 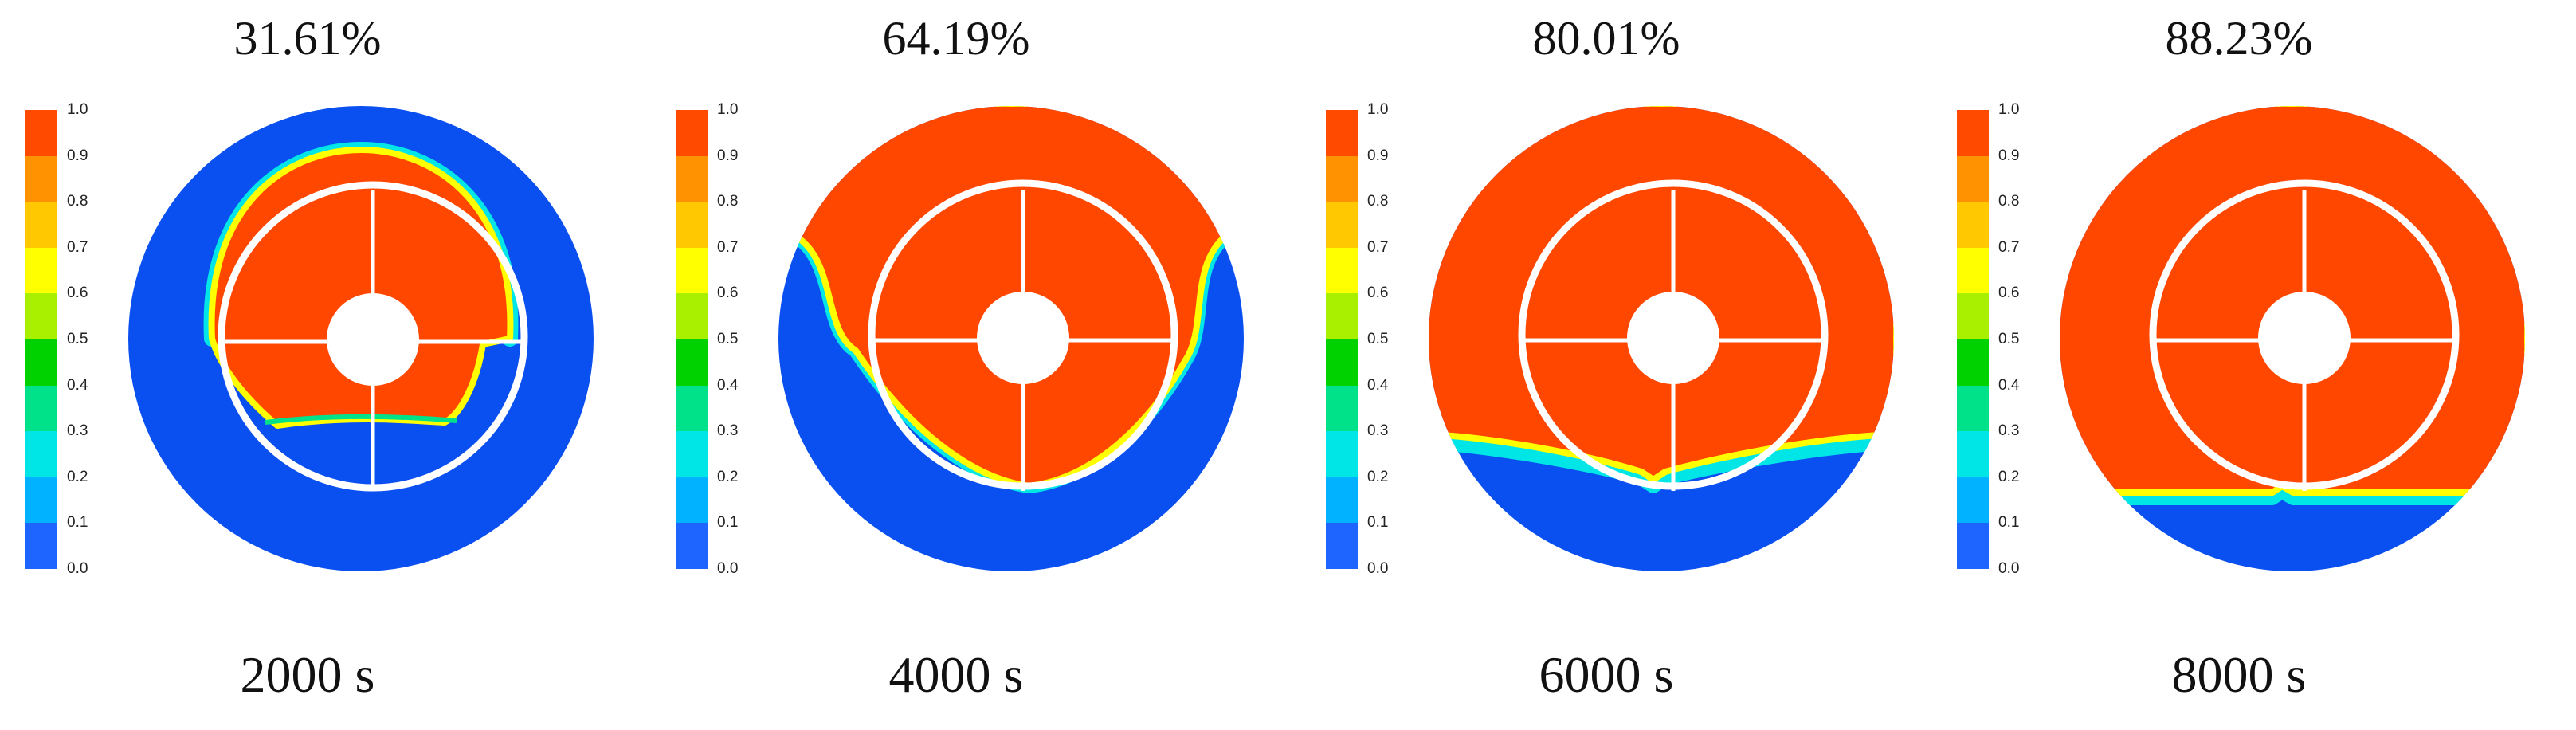 What do you see at coordinates (2239, 674) in the screenshot?
I see `time-label: 8000 s` at bounding box center [2239, 674].